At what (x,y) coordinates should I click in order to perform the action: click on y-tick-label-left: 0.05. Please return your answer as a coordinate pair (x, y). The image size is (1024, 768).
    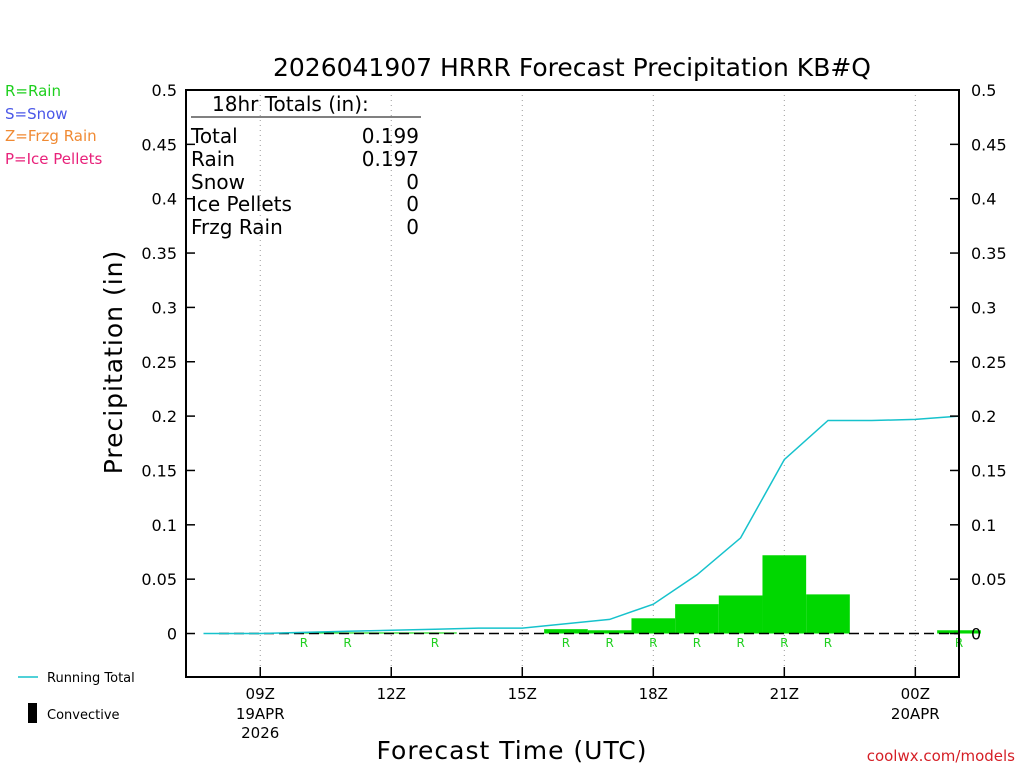
    Looking at the image, I should click on (159, 579).